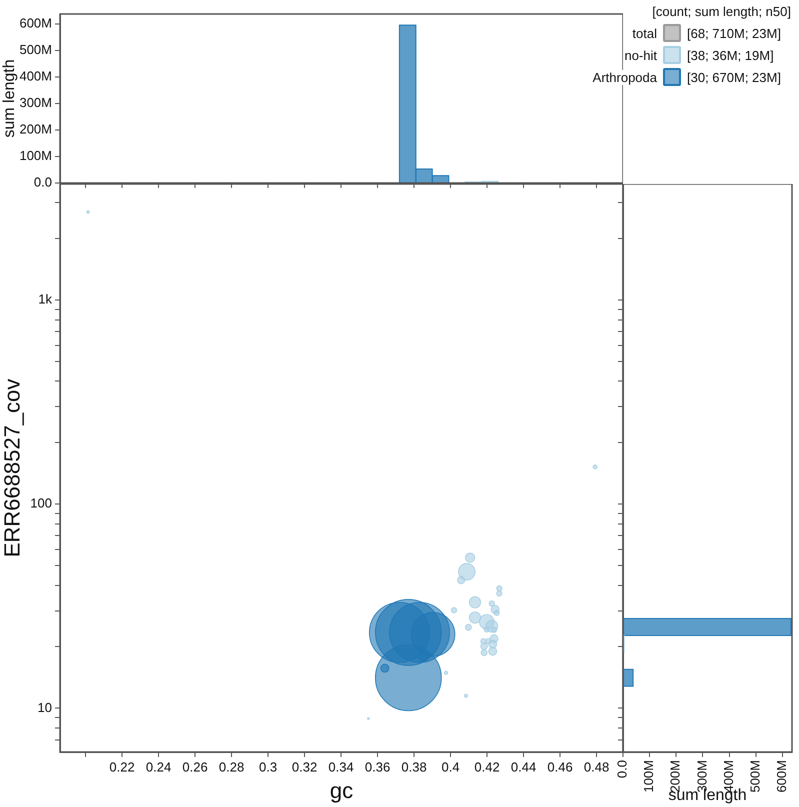 Image resolution: width=799 pixels, height=807 pixels. What do you see at coordinates (35, 129) in the screenshot?
I see `y-tick-label: 200M` at bounding box center [35, 129].